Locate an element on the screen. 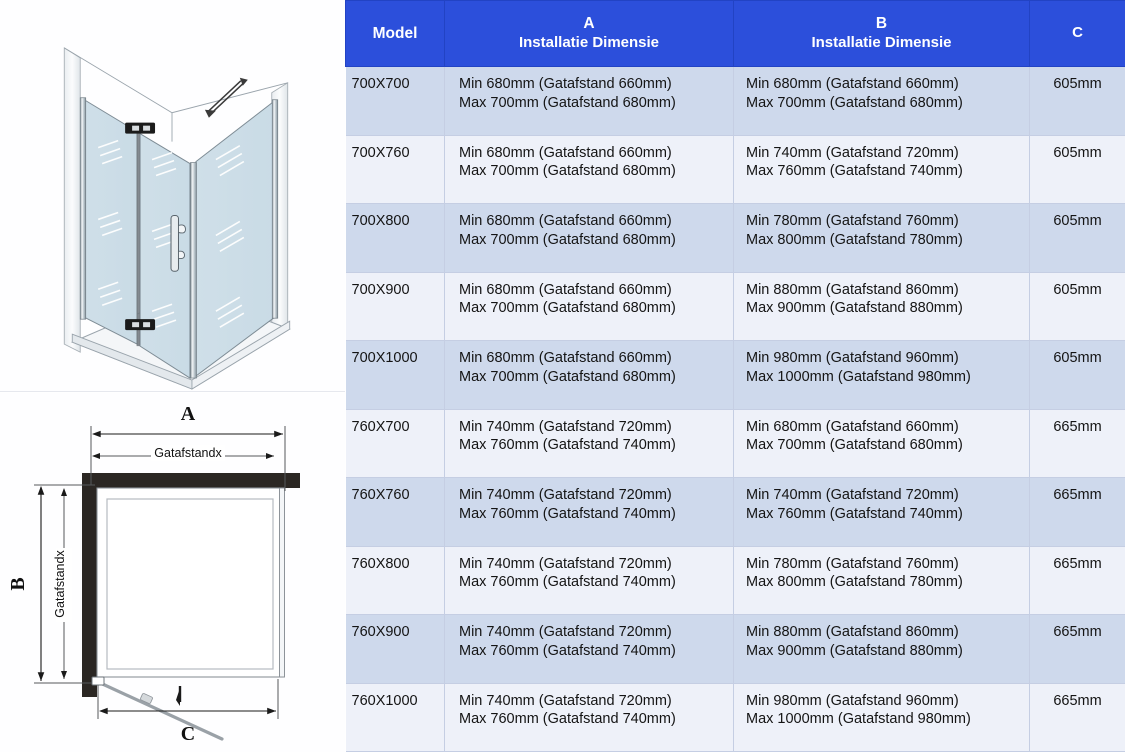 The image size is (1125, 752). enclosure-frame-outline is located at coordinates (191, 585).